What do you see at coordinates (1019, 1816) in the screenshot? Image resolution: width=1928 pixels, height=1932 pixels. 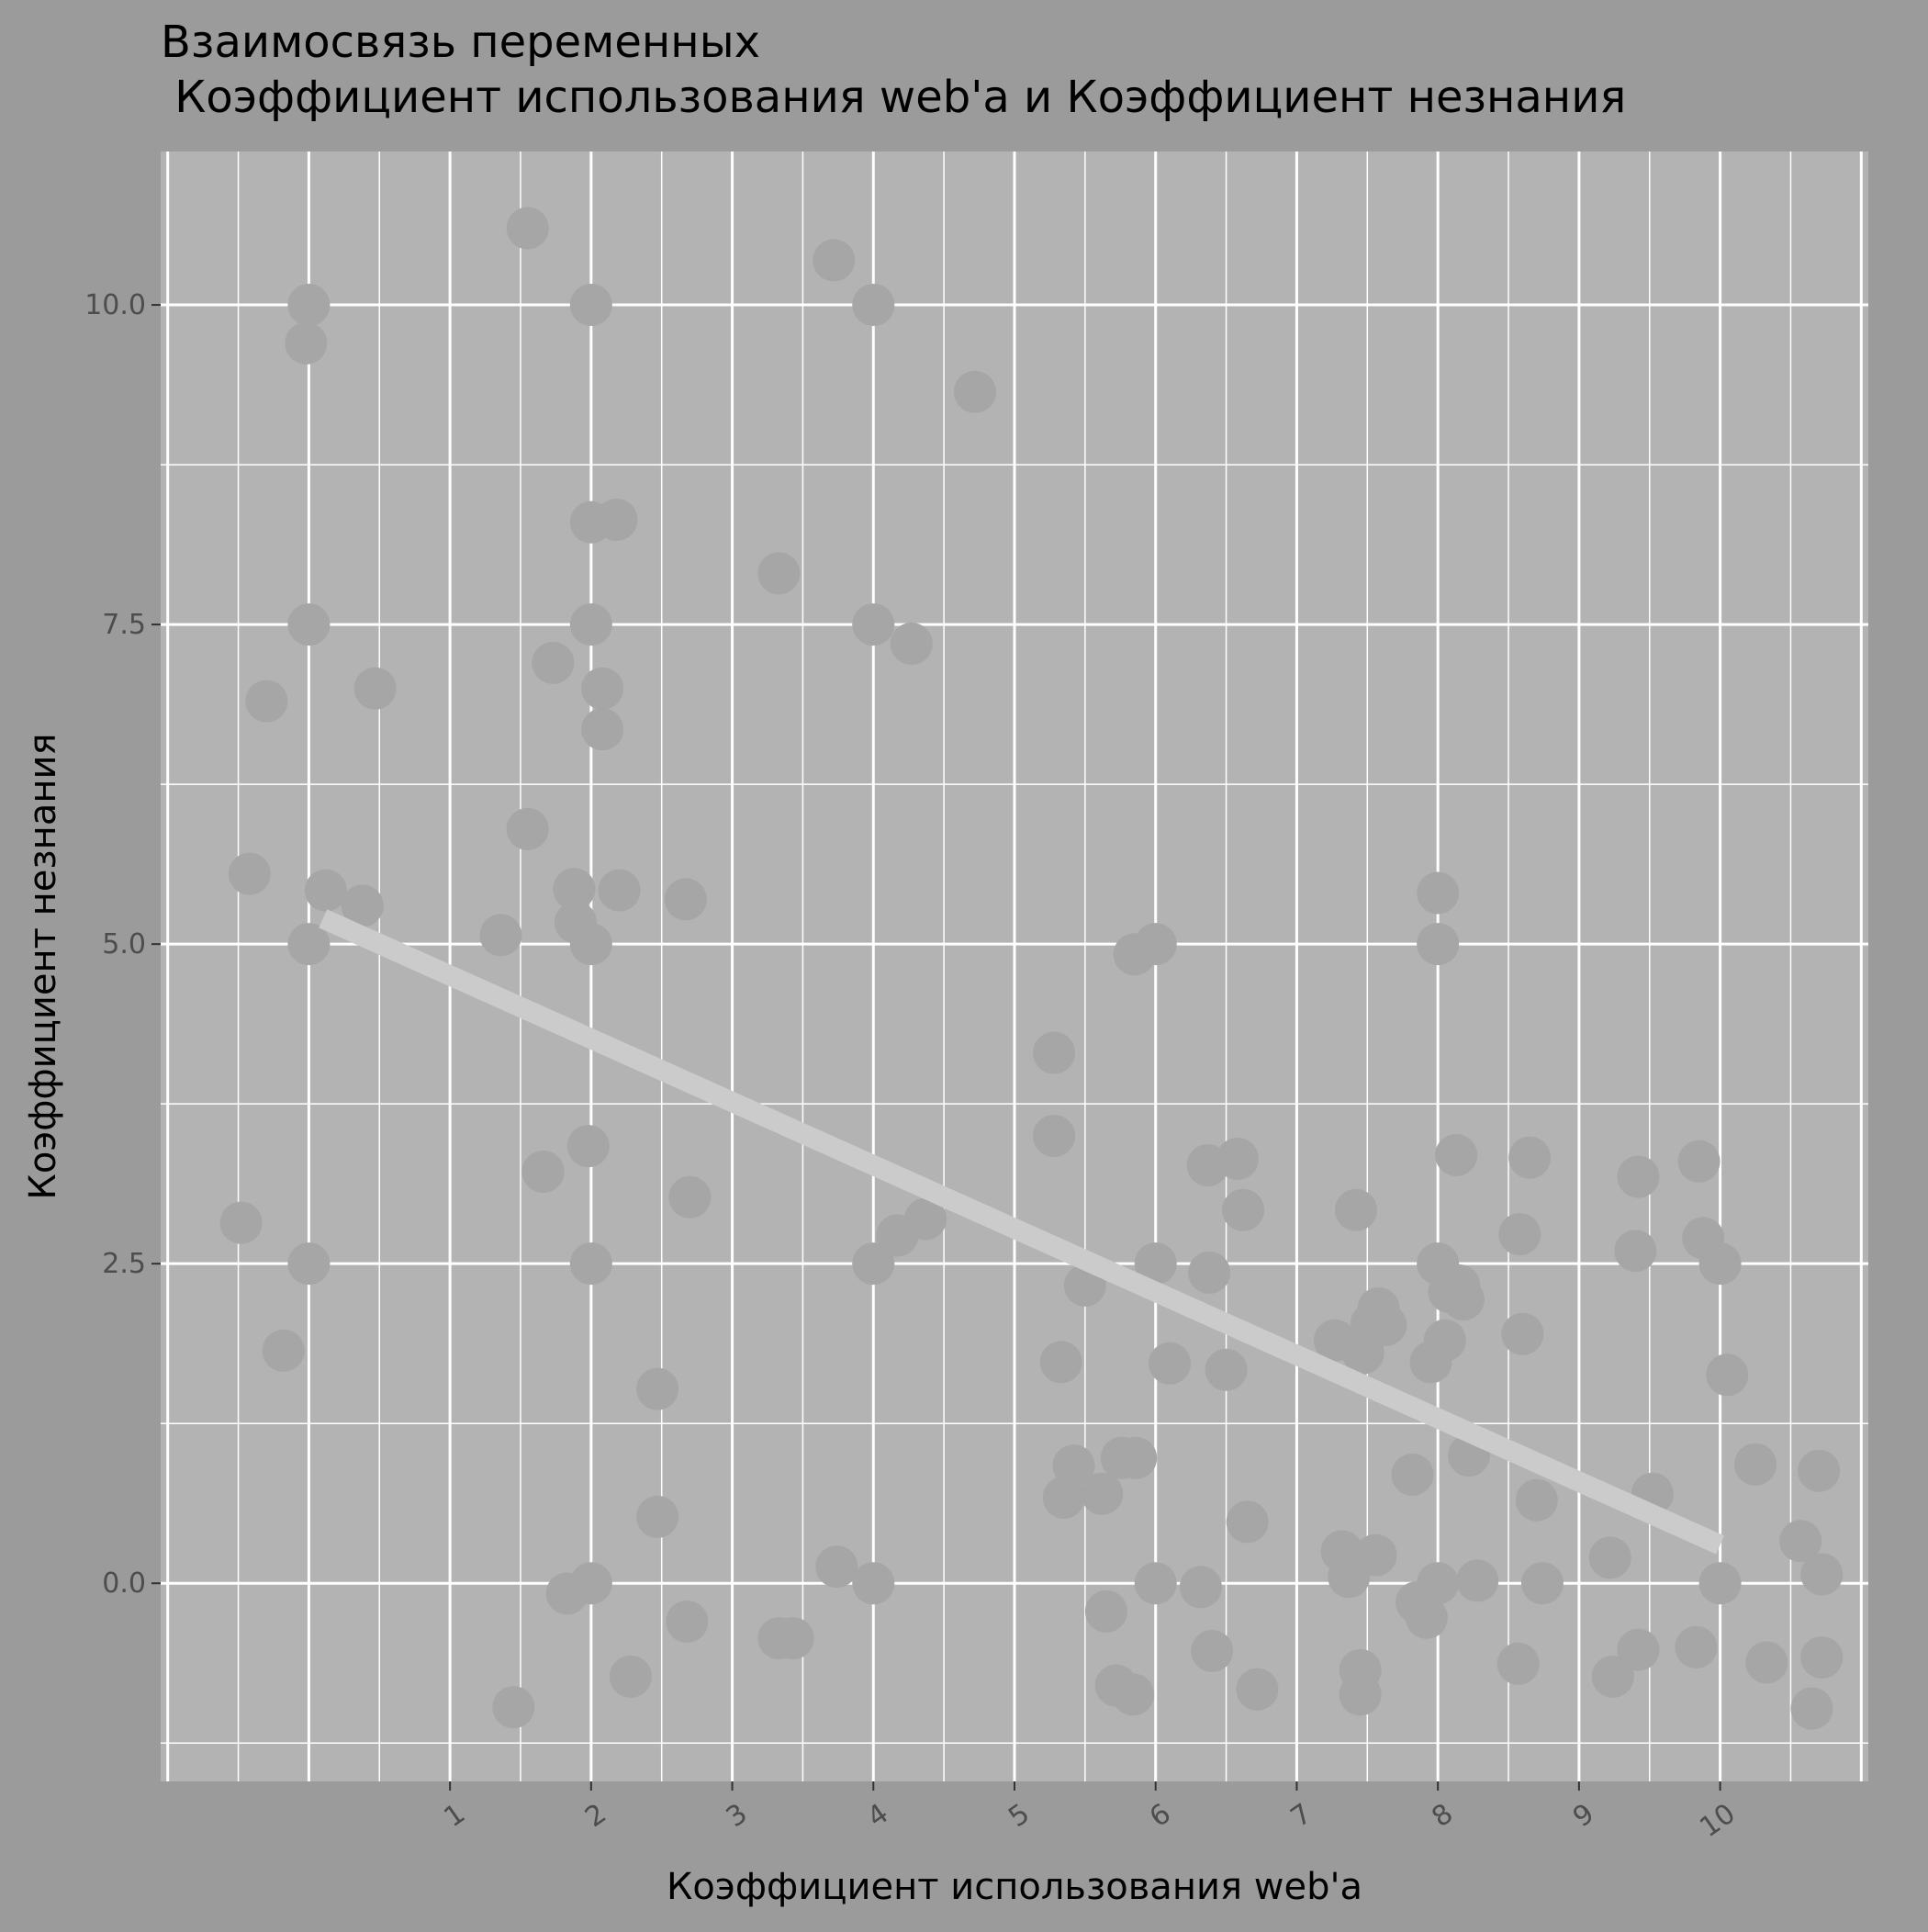 I see `x-tick-label: 5` at bounding box center [1019, 1816].